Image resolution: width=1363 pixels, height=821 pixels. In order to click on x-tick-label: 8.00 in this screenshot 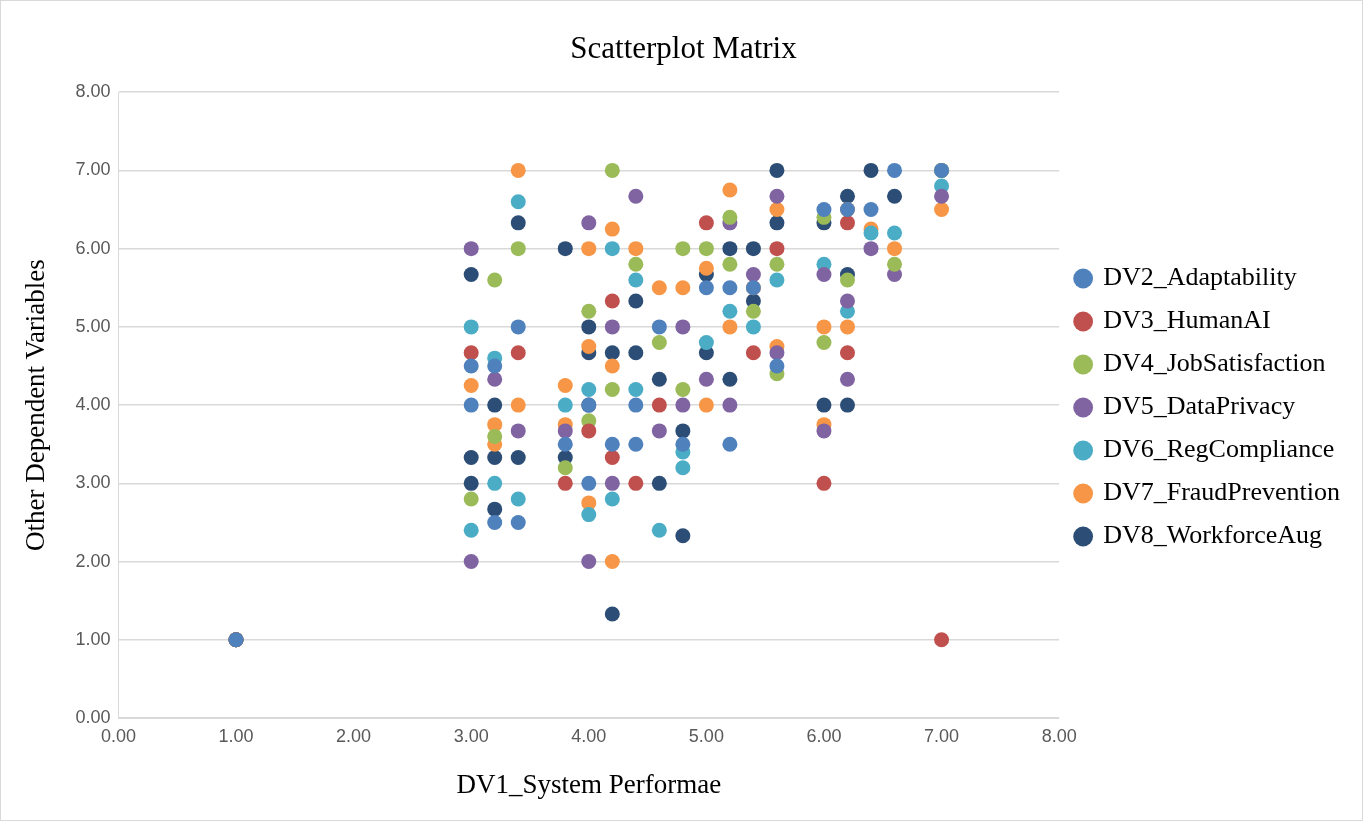, I will do `click(1059, 735)`.